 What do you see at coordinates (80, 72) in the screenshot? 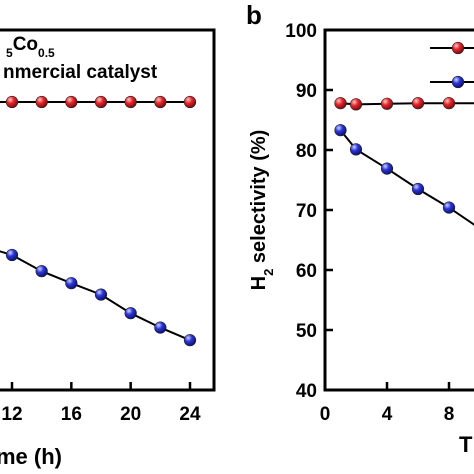
I see `panel-a-legend-label: nmercial catalyst` at bounding box center [80, 72].